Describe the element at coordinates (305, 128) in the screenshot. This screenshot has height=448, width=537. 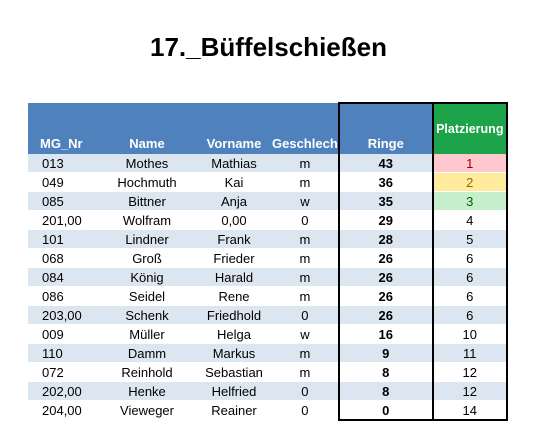
I see `header-geschlecht: Geschlech` at that location.